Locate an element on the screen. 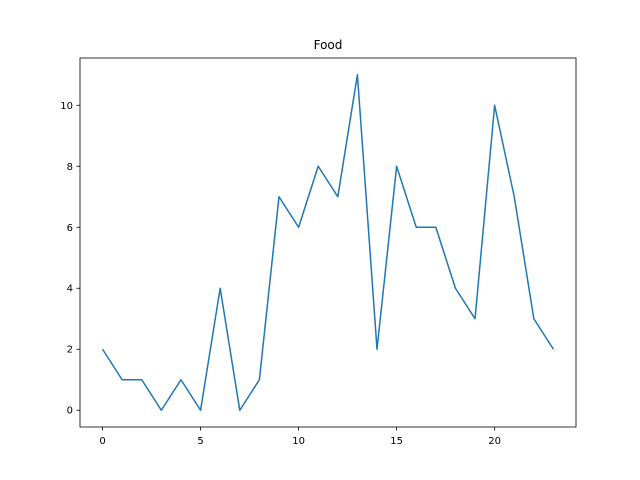  chart-title: Food is located at coordinates (328, 45).